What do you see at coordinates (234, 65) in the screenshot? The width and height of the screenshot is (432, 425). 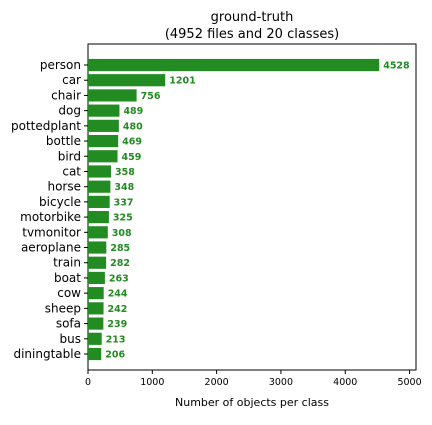 I see `bar-person` at bounding box center [234, 65].